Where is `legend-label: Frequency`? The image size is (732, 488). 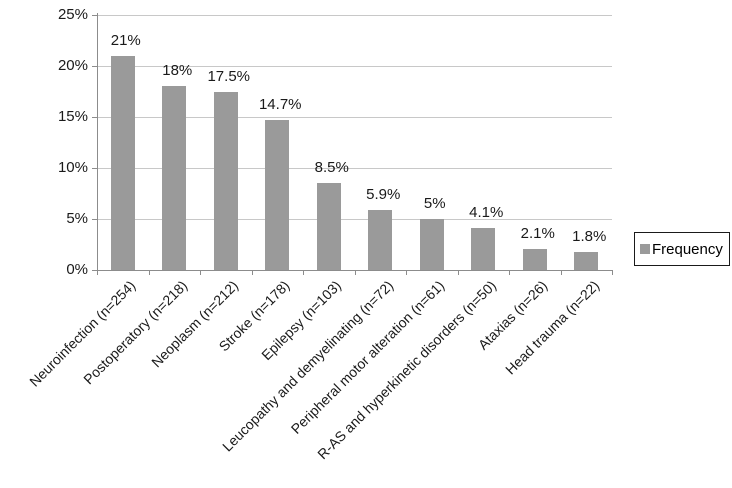 legend-label: Frequency is located at coordinates (687, 249).